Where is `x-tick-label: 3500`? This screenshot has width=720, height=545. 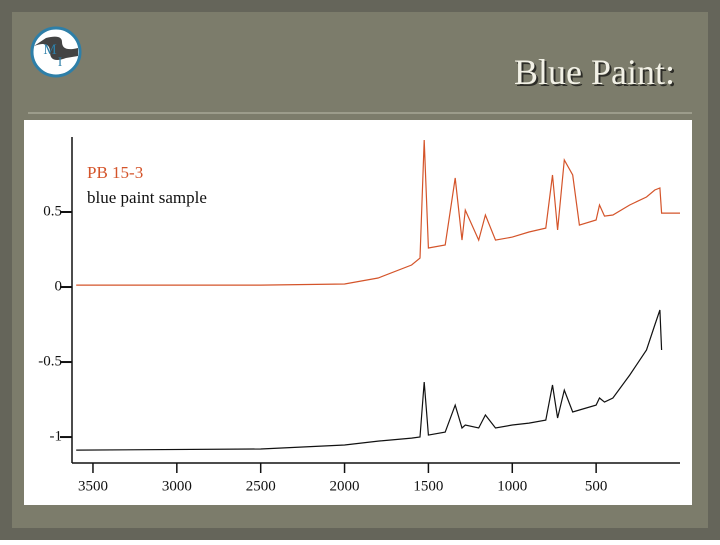
x-tick-label: 3500 is located at coordinates (93, 486).